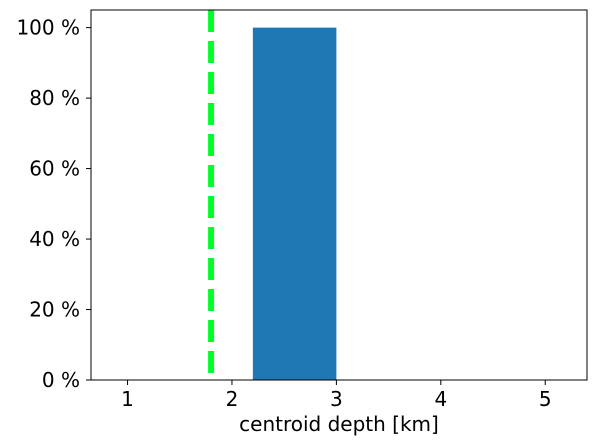 This screenshot has height=444, width=596. What do you see at coordinates (48, 28) in the screenshot?
I see `y-tick-label-5: 100 %` at bounding box center [48, 28].